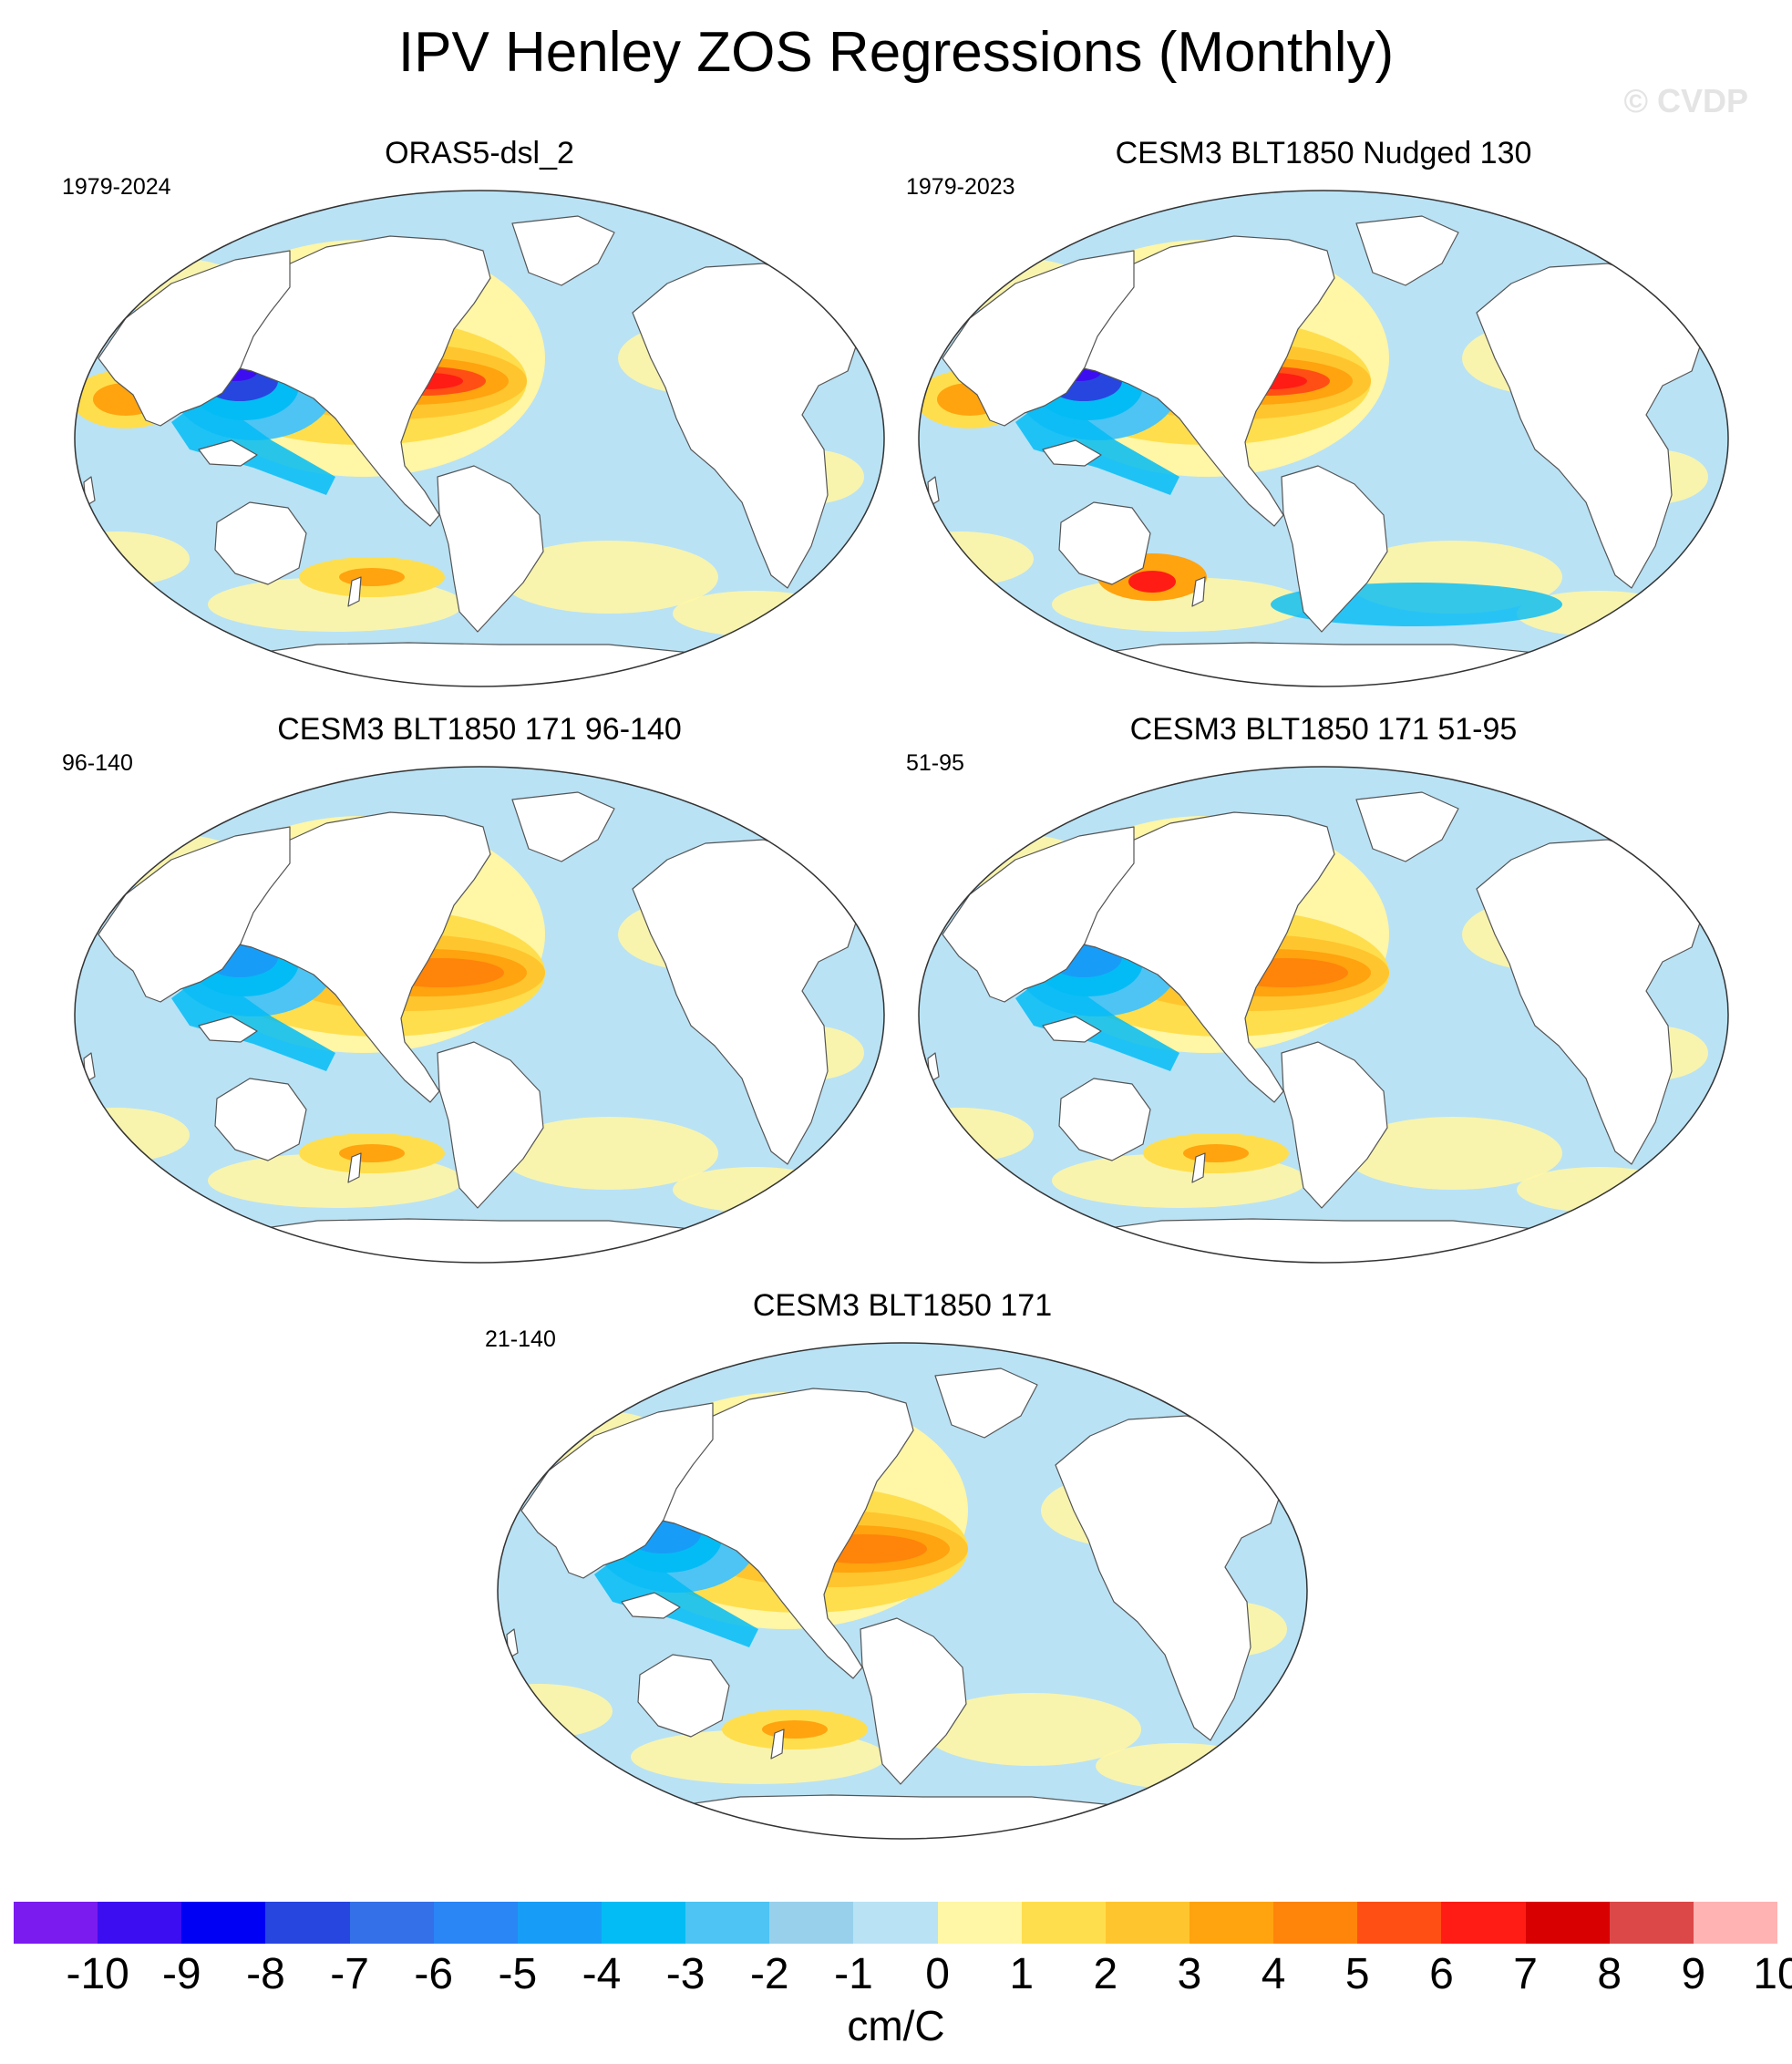 This screenshot has width=1792, height=2064. Describe the element at coordinates (1273, 1974) in the screenshot. I see `colorbar-tick-label: 4` at that location.